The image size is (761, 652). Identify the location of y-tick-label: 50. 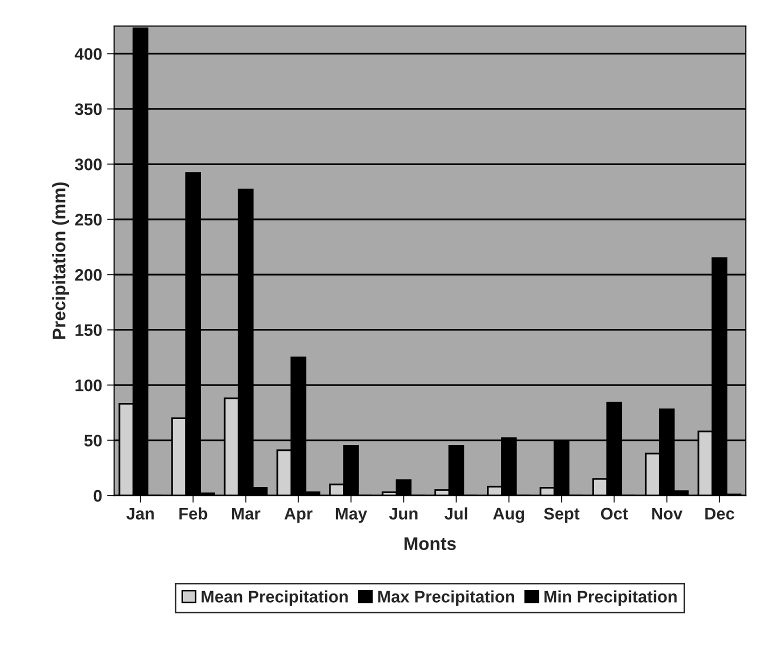
(93, 440).